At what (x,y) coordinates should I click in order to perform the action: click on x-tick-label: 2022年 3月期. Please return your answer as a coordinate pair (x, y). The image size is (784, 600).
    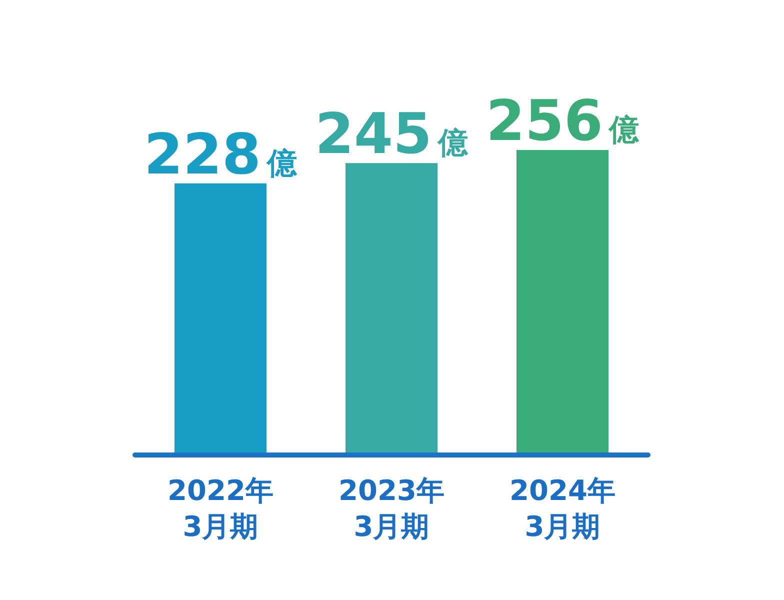
    Looking at the image, I should click on (221, 508).